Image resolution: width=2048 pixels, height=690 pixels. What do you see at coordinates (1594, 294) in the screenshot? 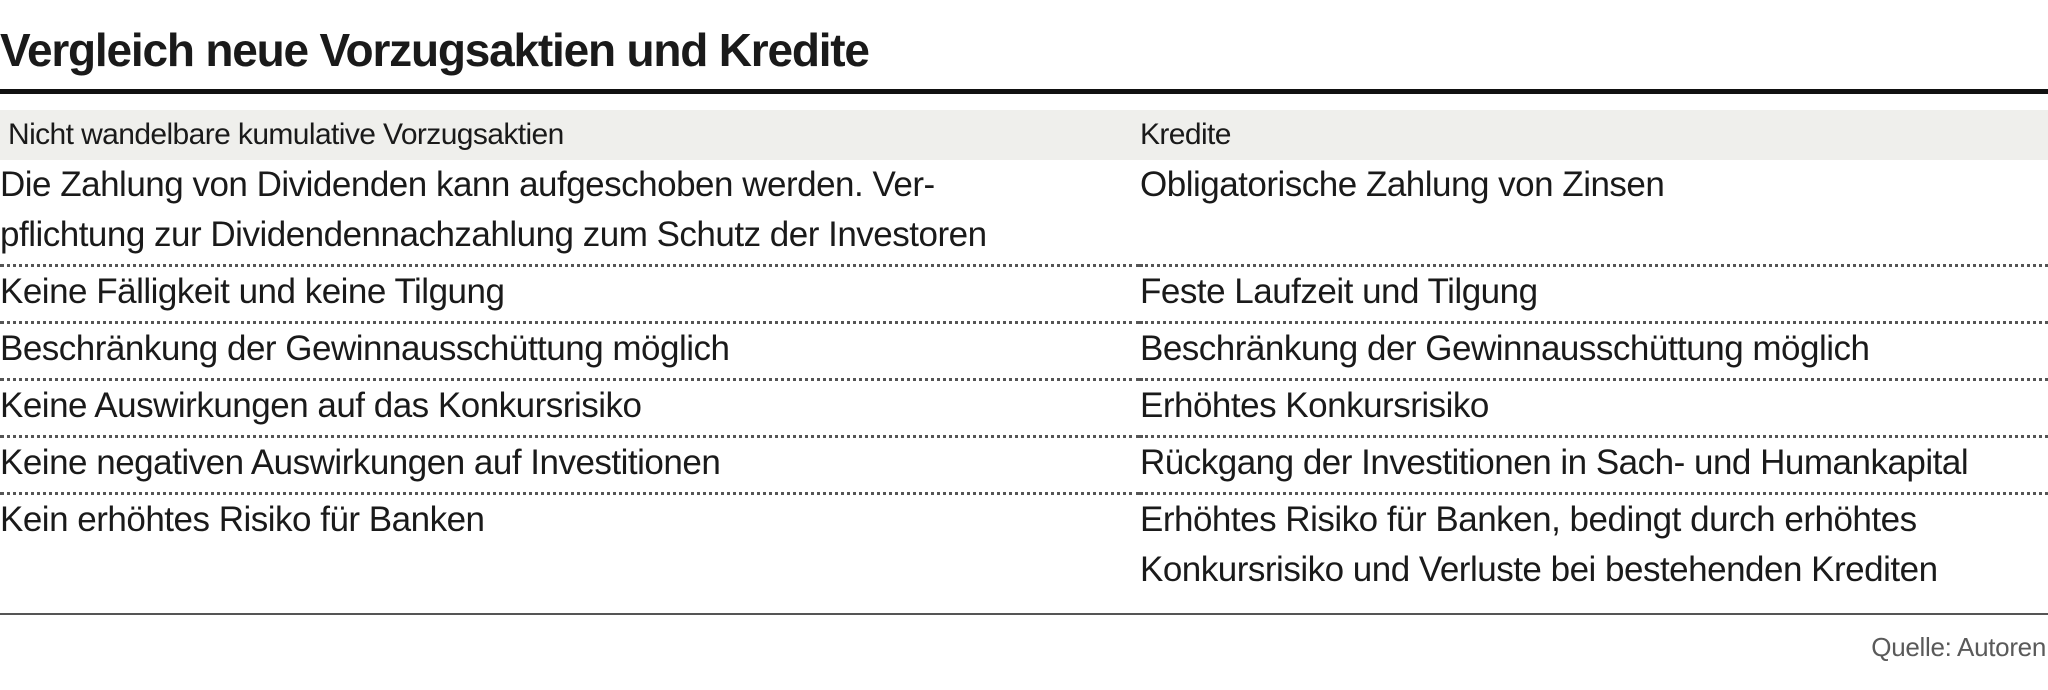
I see `table-cell: Feste Laufzeit und Tilgung` at bounding box center [1594, 294].